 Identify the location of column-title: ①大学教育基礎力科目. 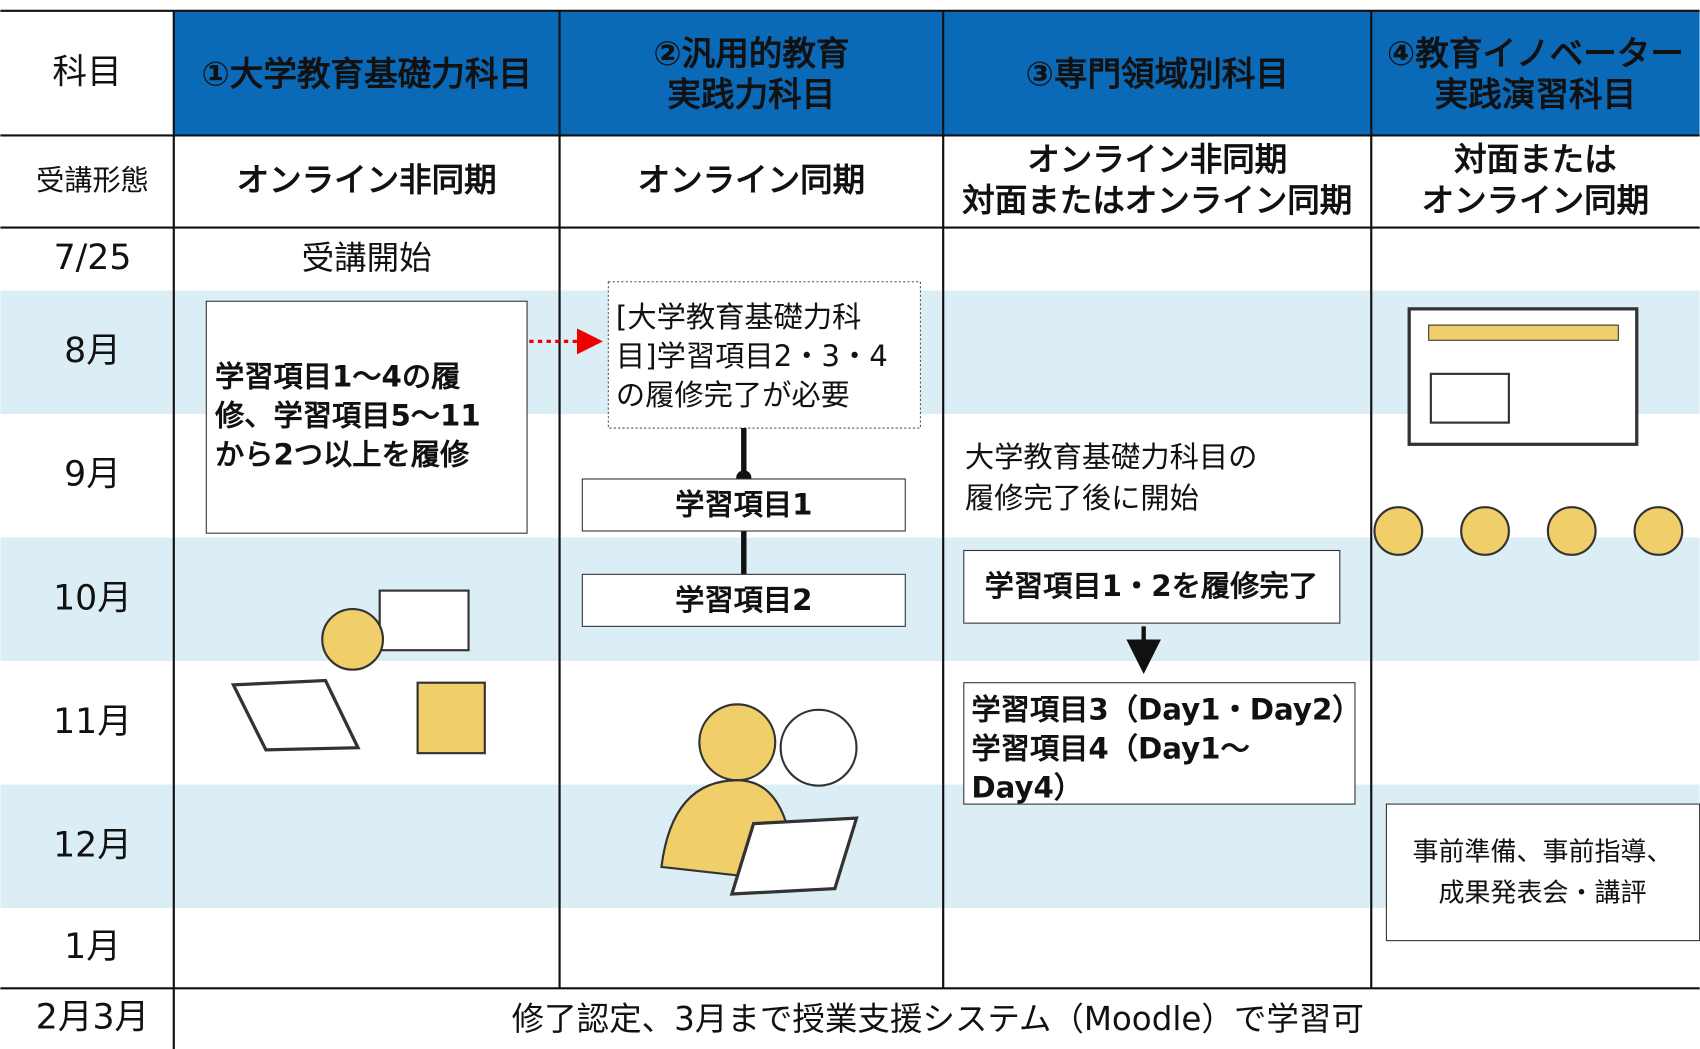
(366, 73).